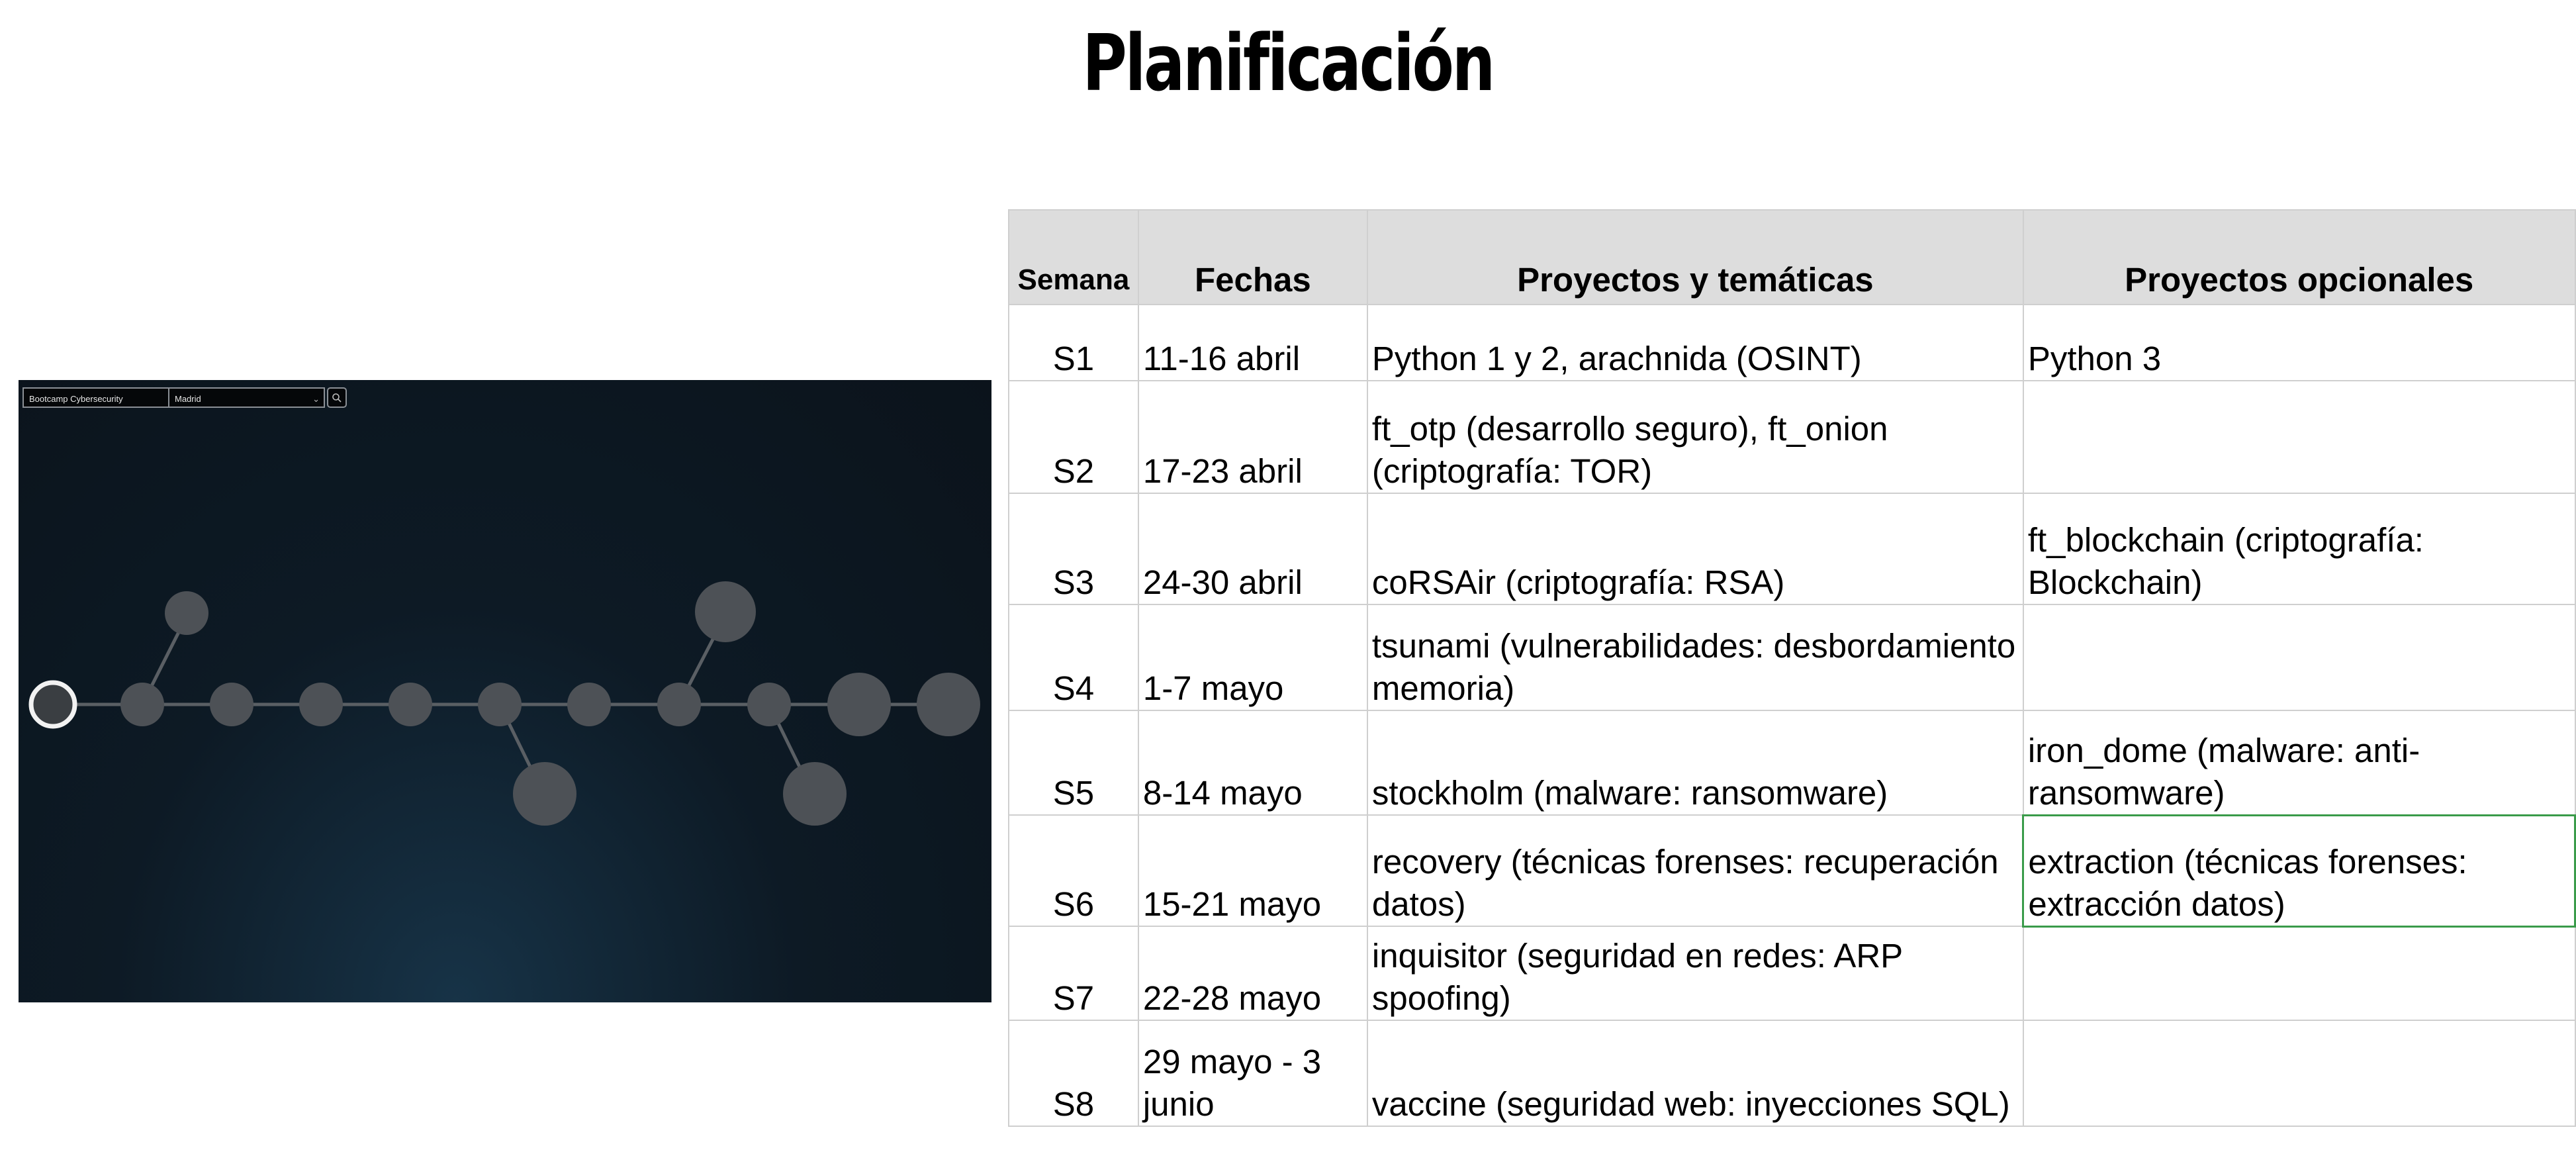 The image size is (2576, 1154). I want to click on dates-cell: 8-14 mayo, so click(1252, 763).